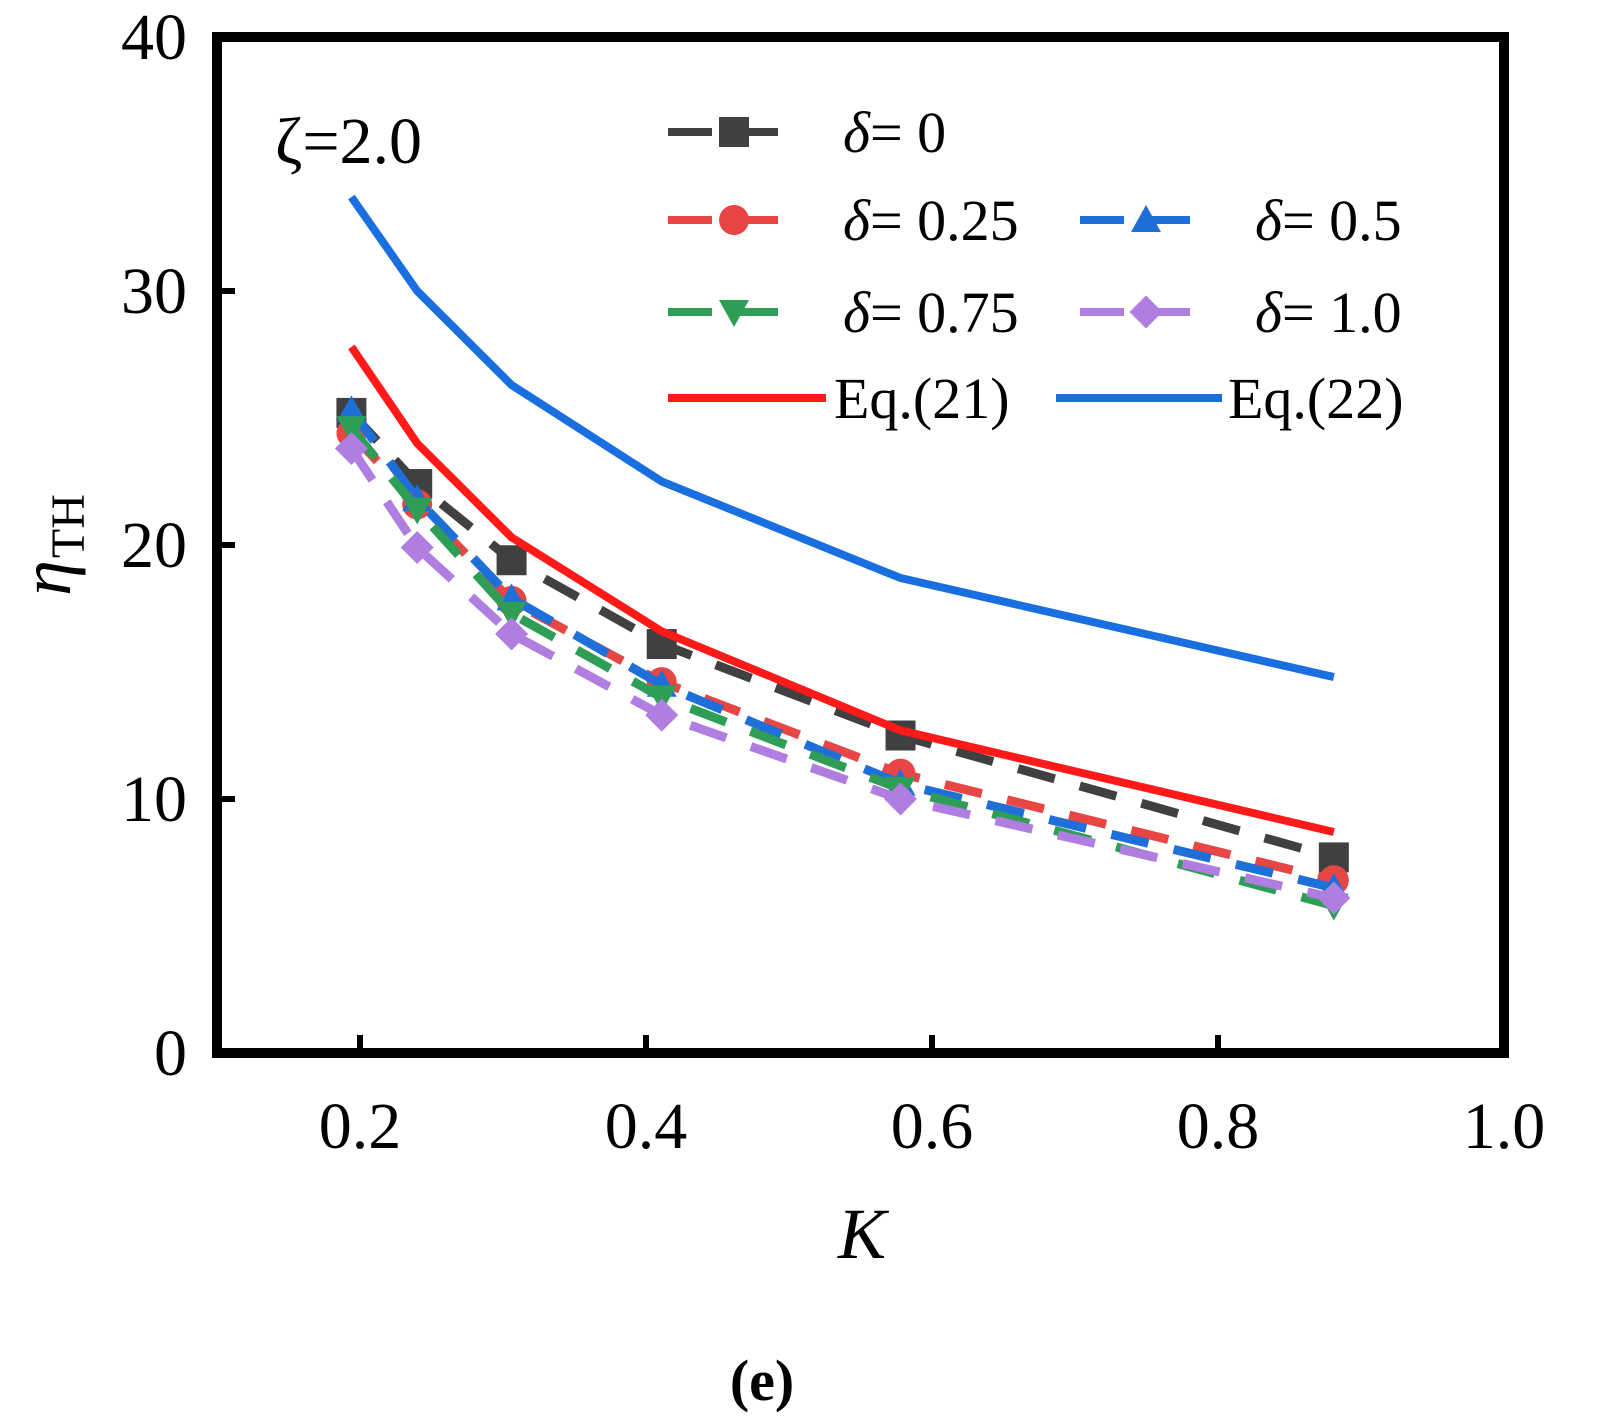 The width and height of the screenshot is (1606, 1424). What do you see at coordinates (348, 141) in the screenshot?
I see `annotation-zeta: ζ=2.0` at bounding box center [348, 141].